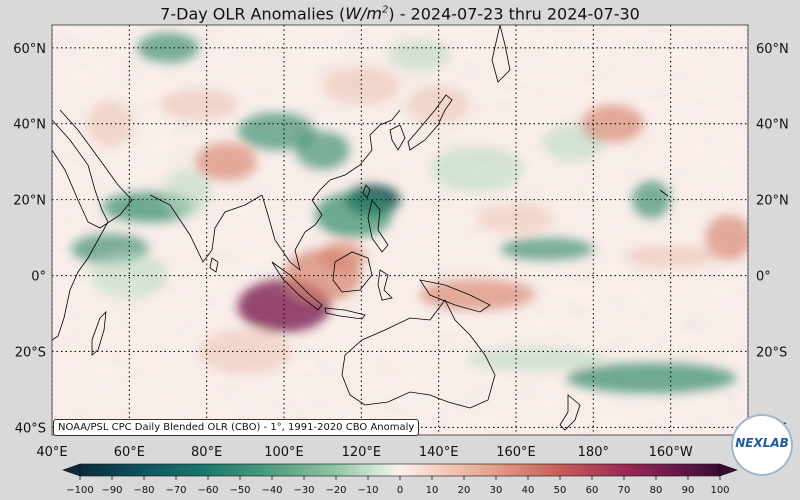 The height and width of the screenshot is (500, 800). I want to click on colorbar-tick-label: −10, so click(367, 490).